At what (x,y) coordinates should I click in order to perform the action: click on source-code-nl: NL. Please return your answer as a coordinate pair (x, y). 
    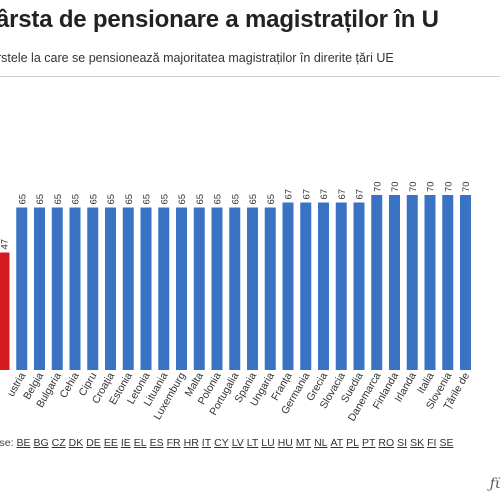
    Looking at the image, I should click on (321, 443).